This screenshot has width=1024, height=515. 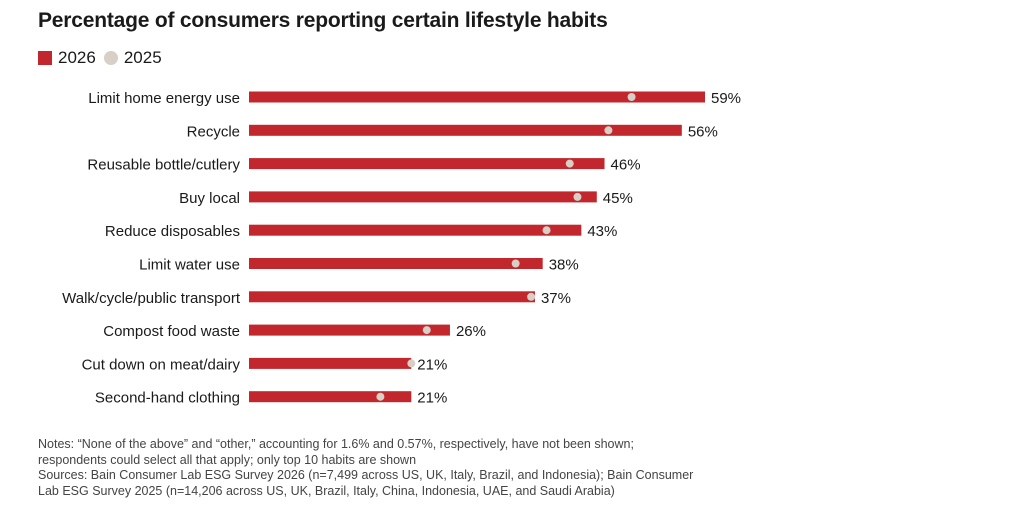 I want to click on category-label: Reusable bottle/cutlery, so click(x=163, y=165).